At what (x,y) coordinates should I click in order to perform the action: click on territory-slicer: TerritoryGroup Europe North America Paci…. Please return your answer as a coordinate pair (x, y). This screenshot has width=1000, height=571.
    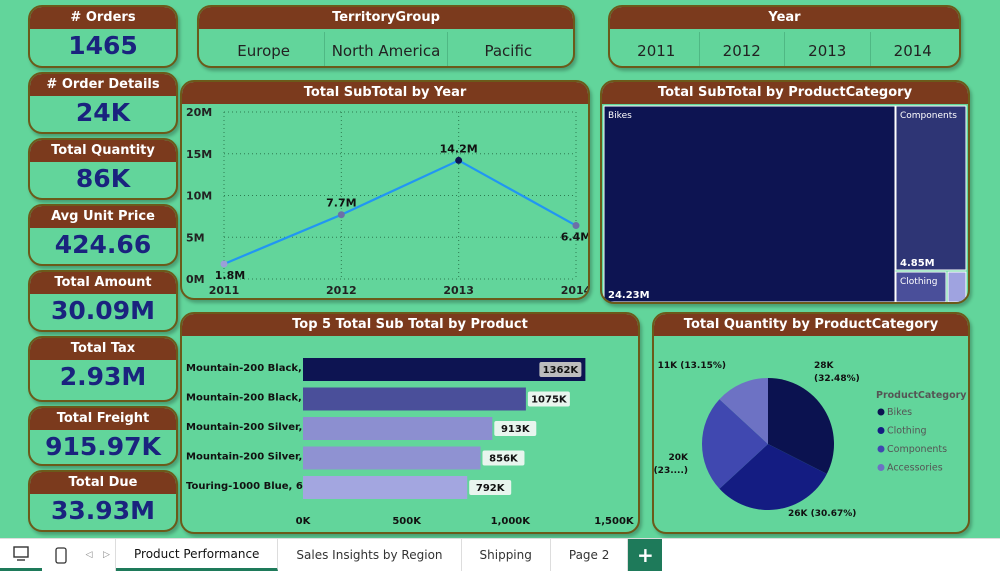
    Looking at the image, I should click on (386, 36).